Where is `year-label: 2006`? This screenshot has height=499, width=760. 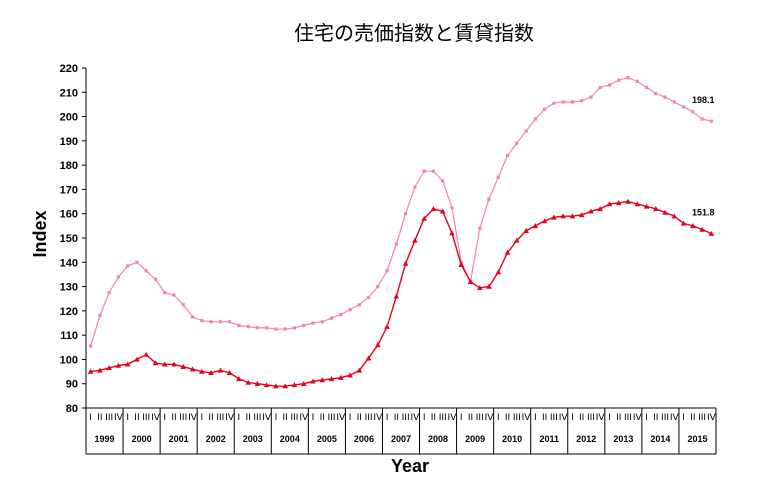
year-label: 2006 is located at coordinates (364, 439).